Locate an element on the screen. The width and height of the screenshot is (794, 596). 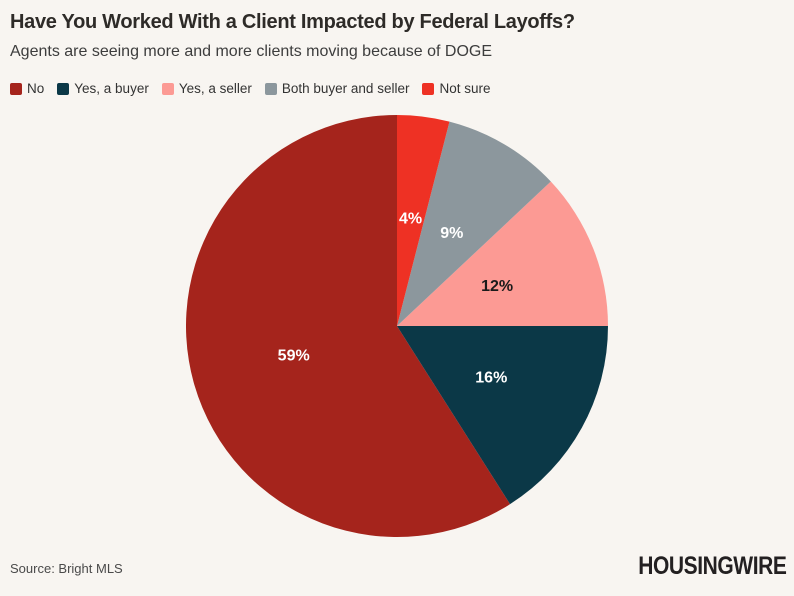
source-note: Source: Bright MLS is located at coordinates (66, 568).